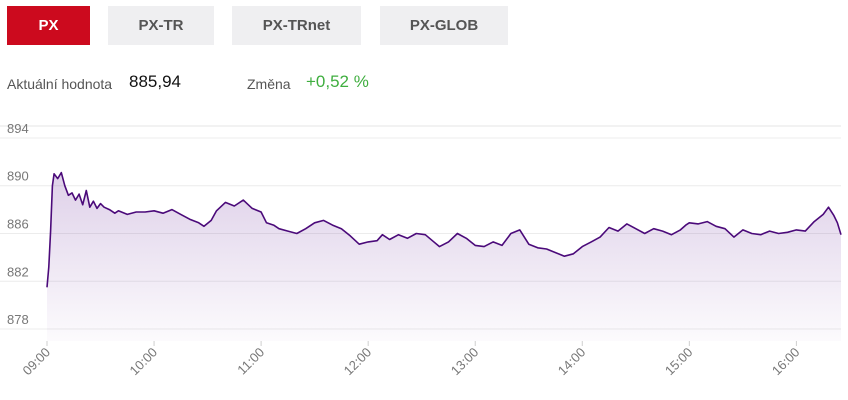 This screenshot has width=848, height=400. I want to click on tab-px-tr: PX-TR, so click(161, 25).